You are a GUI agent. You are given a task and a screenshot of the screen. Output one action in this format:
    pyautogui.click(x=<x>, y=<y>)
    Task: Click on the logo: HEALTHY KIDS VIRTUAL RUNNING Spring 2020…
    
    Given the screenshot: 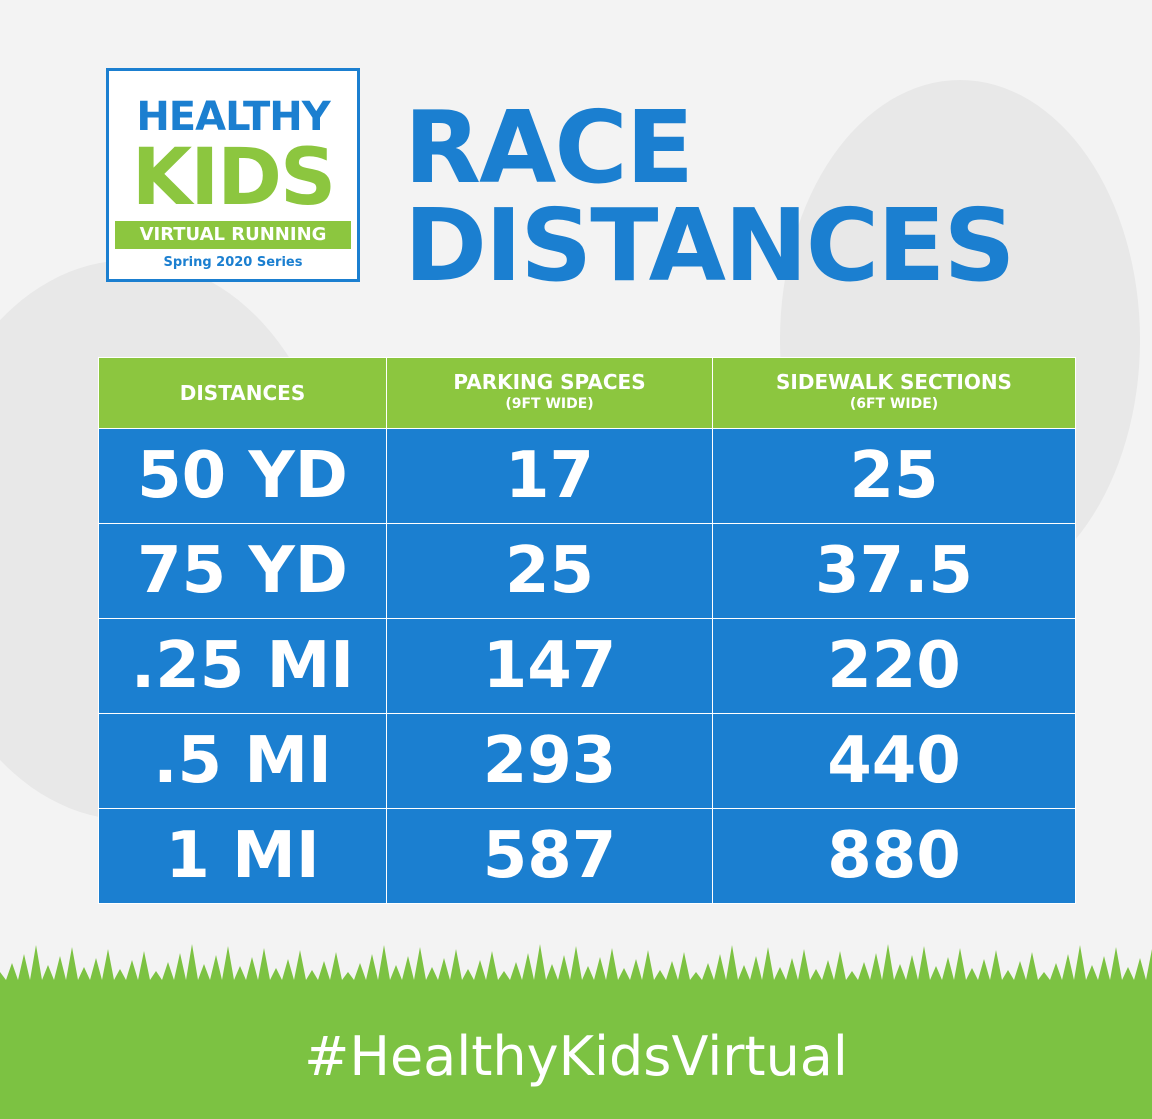 What is the action you would take?
    pyautogui.click(x=233, y=175)
    